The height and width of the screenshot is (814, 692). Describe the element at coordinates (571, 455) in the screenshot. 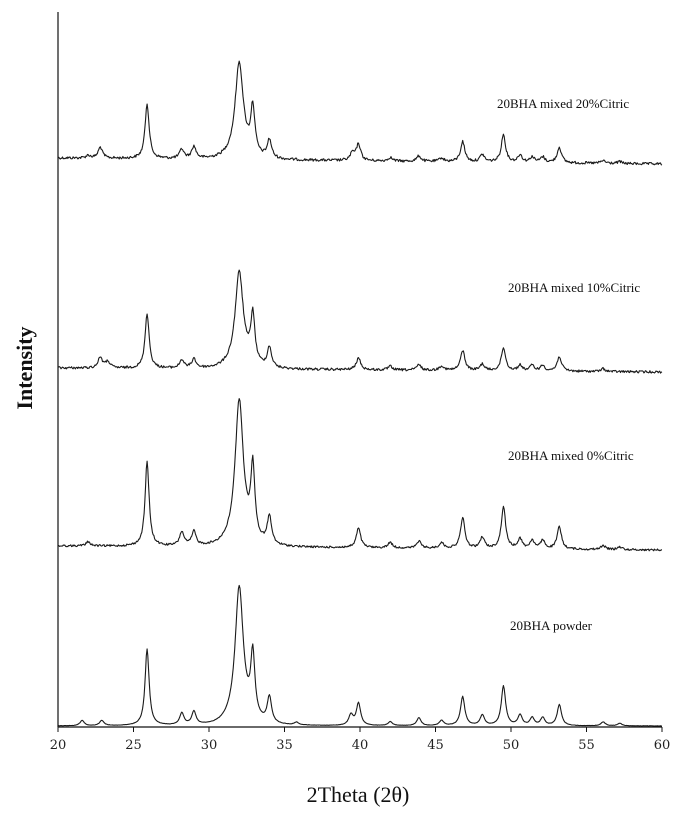

I see `series-label-0pct-citric: 20BHA mixed 0%Citric` at that location.